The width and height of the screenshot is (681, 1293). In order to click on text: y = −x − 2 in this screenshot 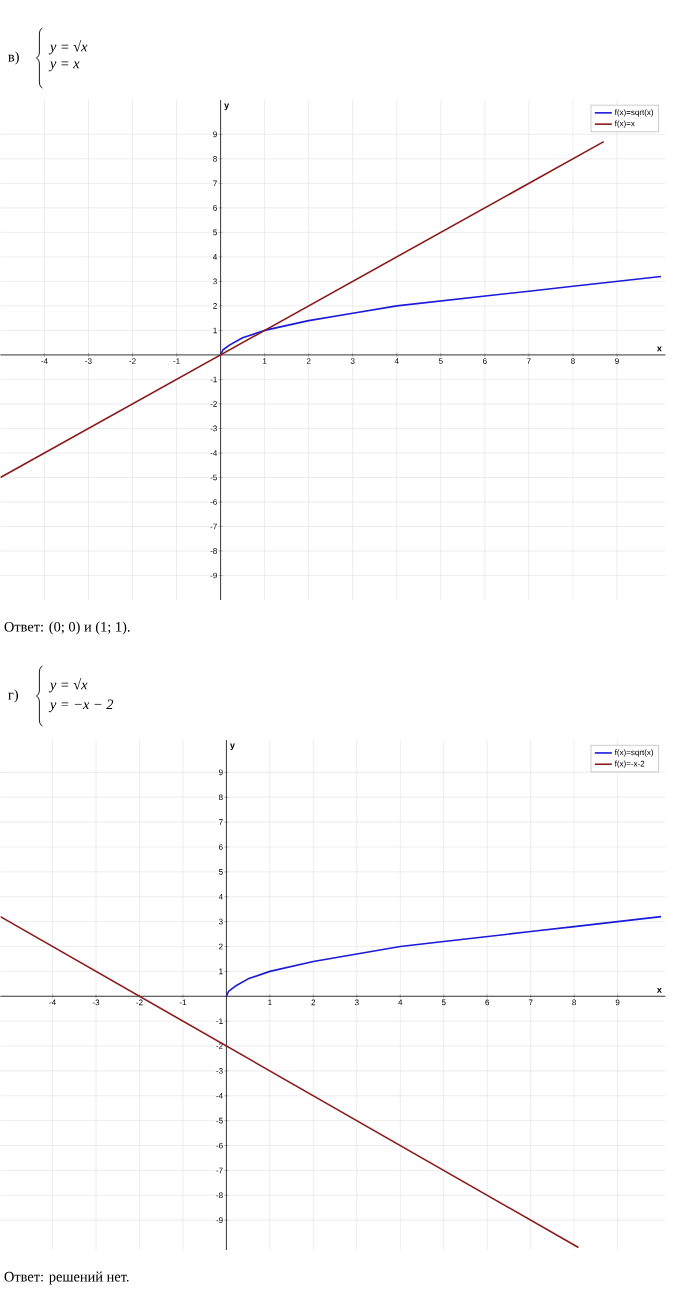, I will do `click(80, 706)`.